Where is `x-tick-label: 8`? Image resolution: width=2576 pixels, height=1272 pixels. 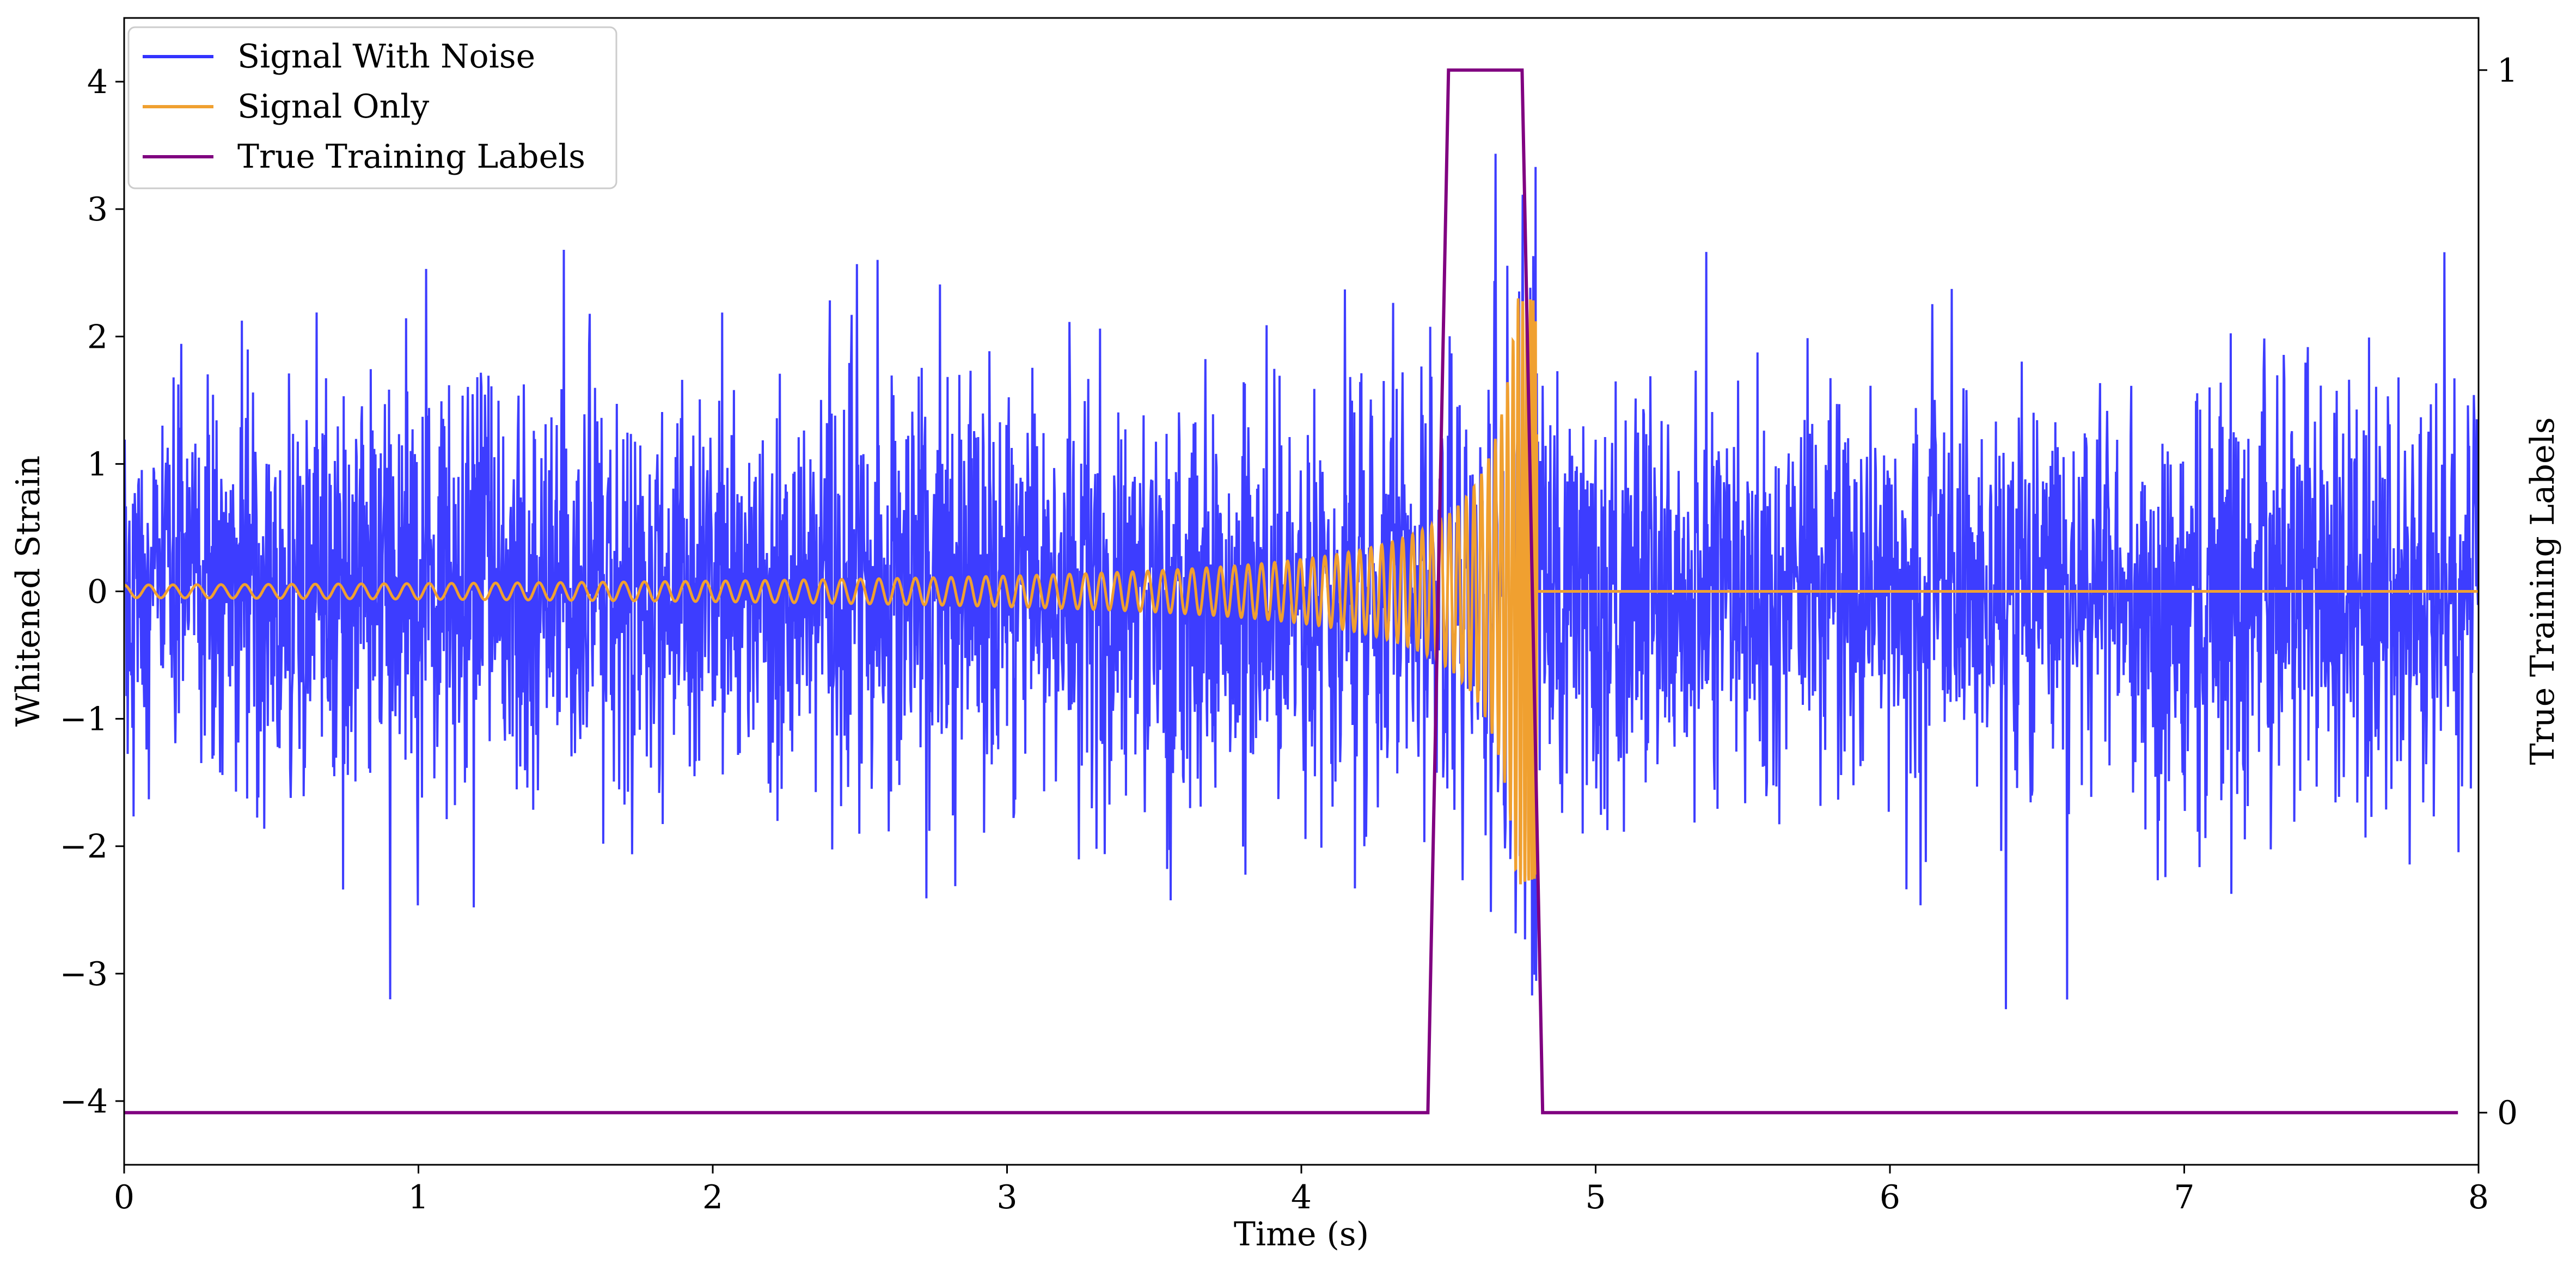 x-tick-label: 8 is located at coordinates (2478, 1197).